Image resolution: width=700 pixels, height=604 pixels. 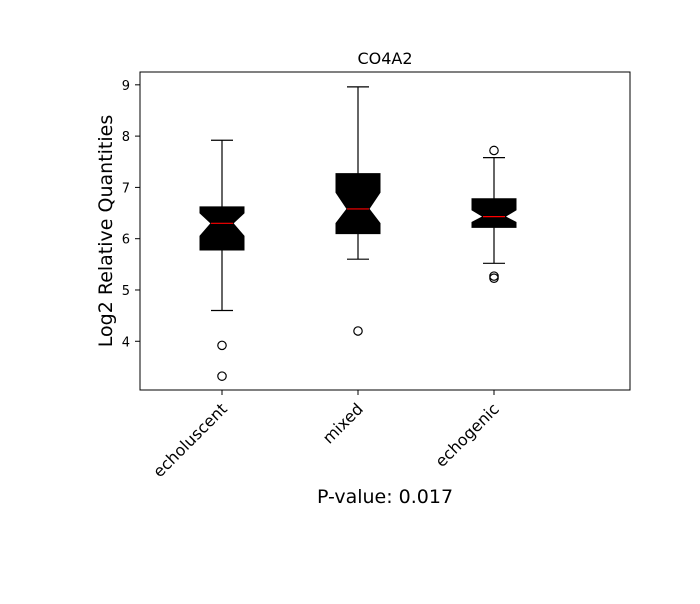 I want to click on y-tick-label: 7, so click(x=126, y=188).